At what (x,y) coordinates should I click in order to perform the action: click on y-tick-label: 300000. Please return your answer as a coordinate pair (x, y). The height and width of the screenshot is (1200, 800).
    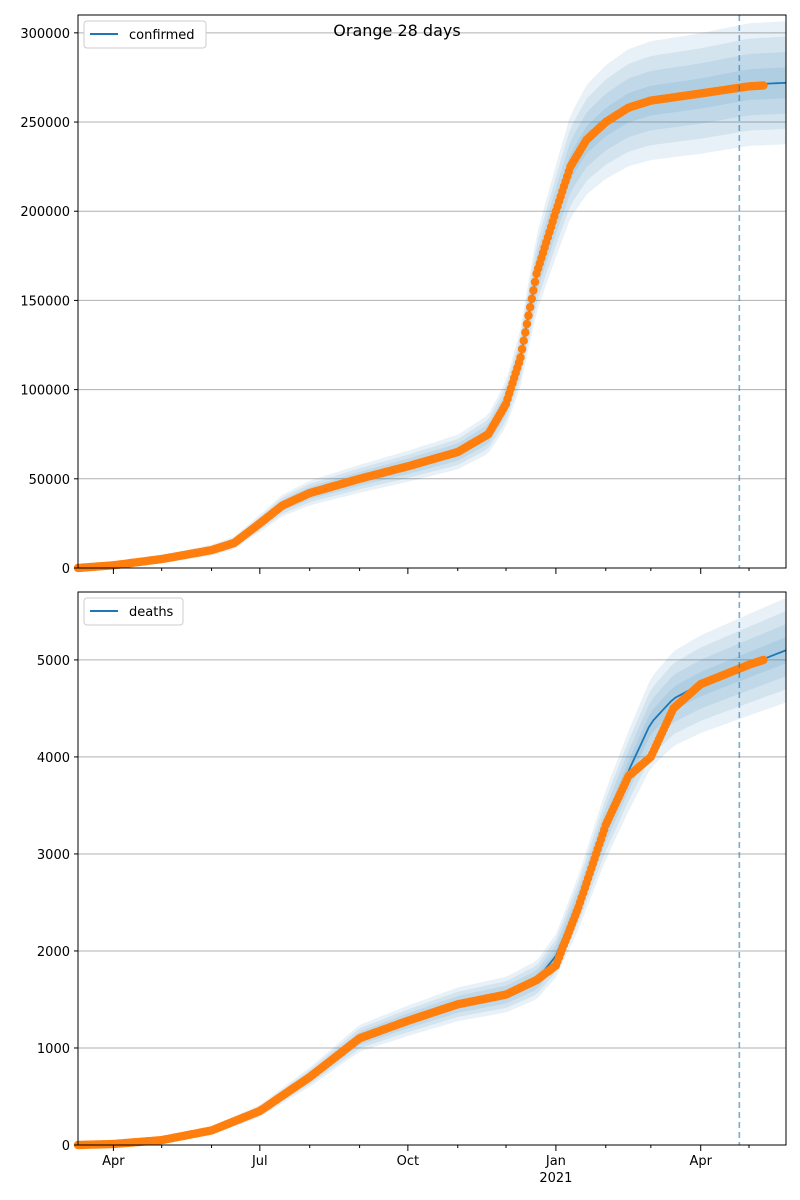
    Looking at the image, I should click on (45, 34).